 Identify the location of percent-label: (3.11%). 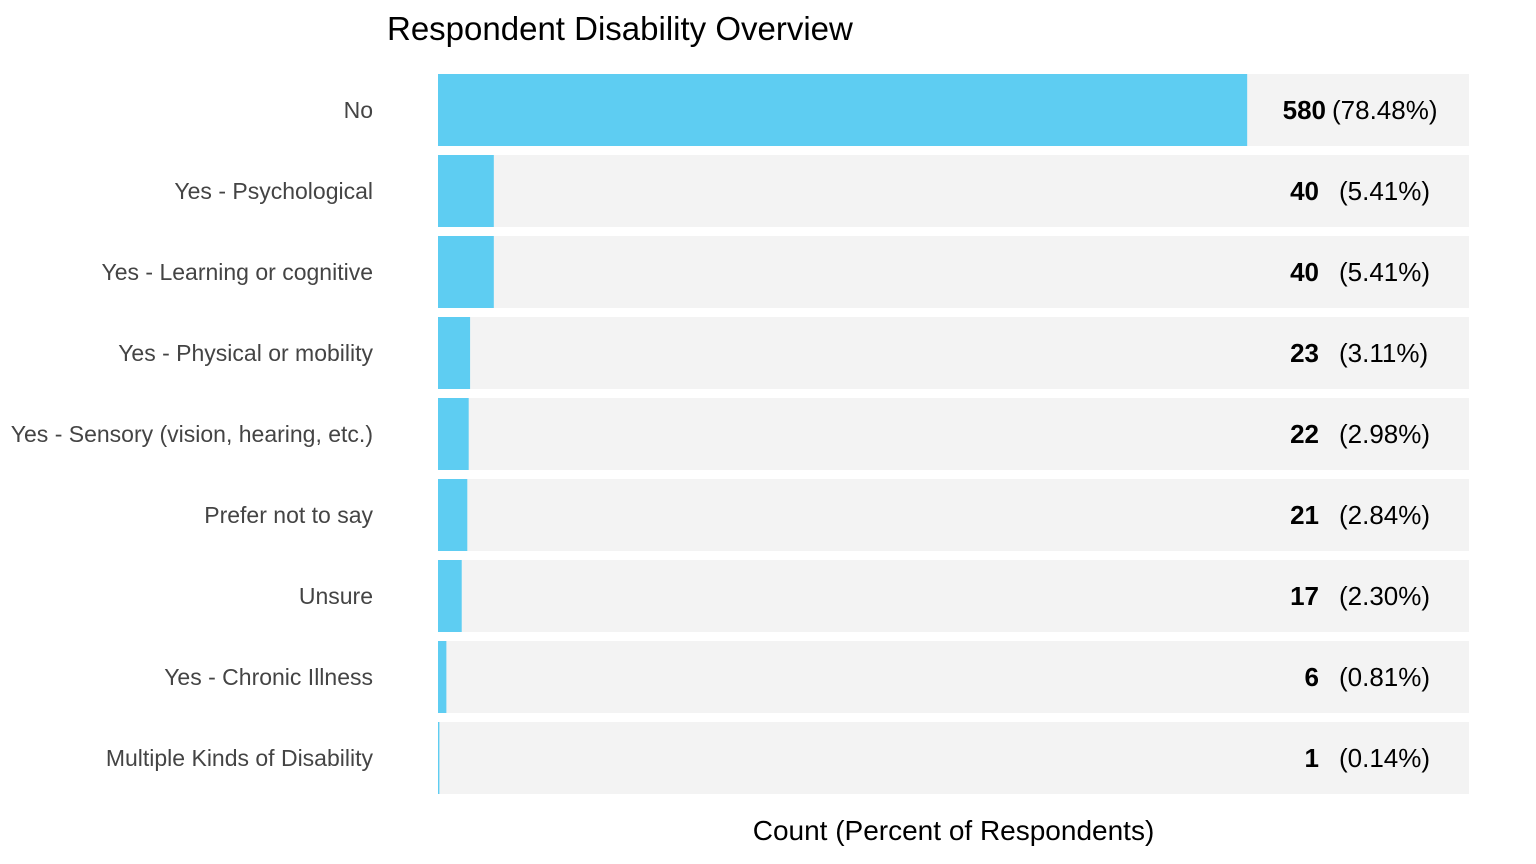
(1383, 353).